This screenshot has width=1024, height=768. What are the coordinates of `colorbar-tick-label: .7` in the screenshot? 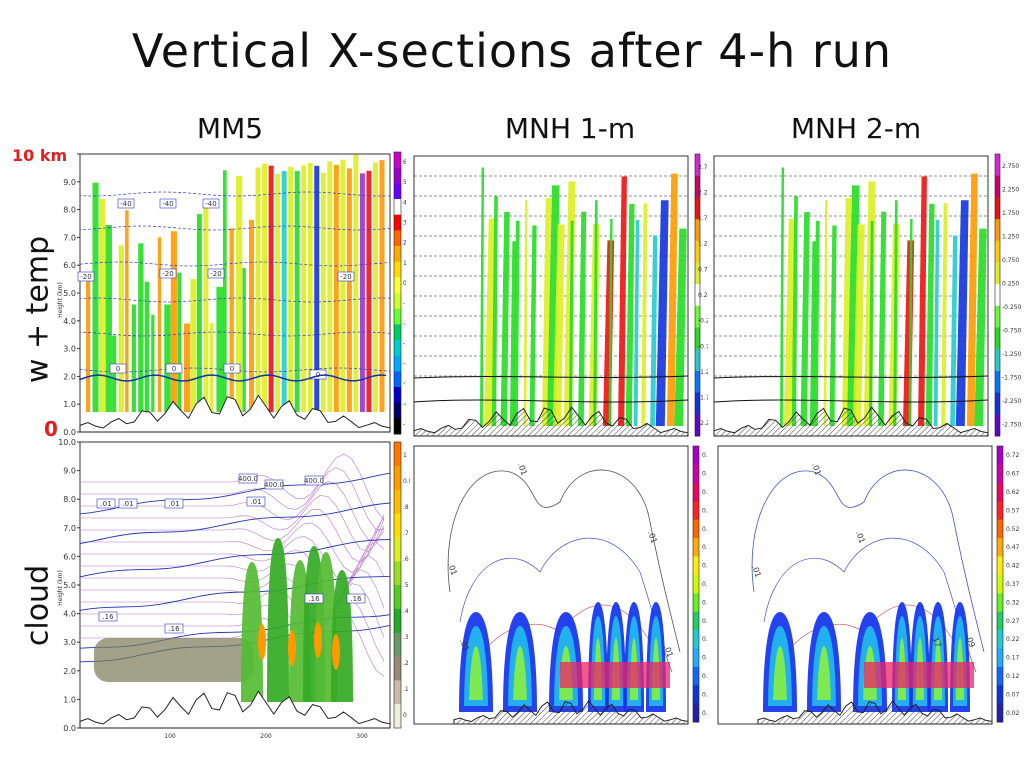 It's located at (406, 533).